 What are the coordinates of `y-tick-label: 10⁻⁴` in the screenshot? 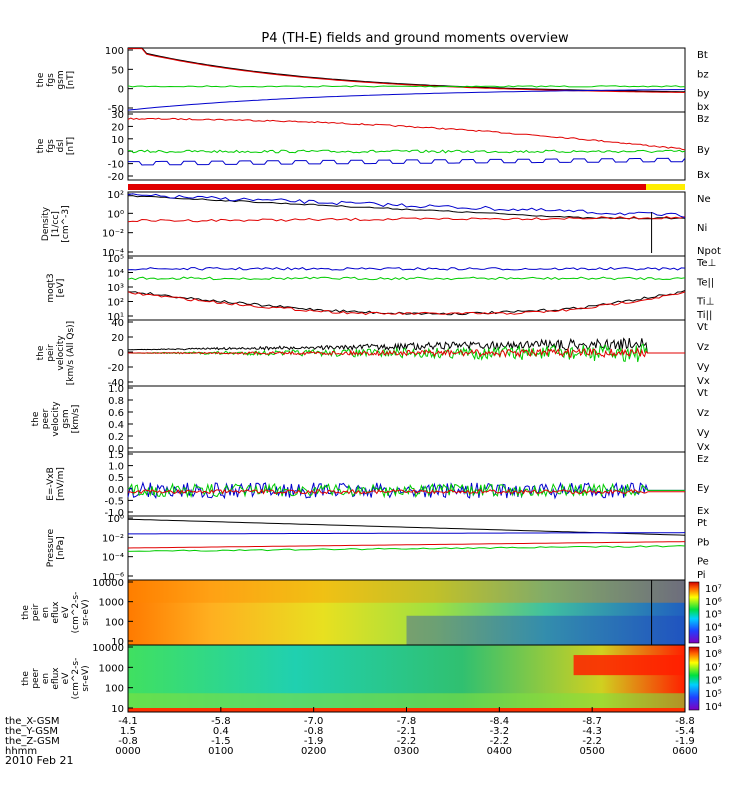 It's located at (113, 558).